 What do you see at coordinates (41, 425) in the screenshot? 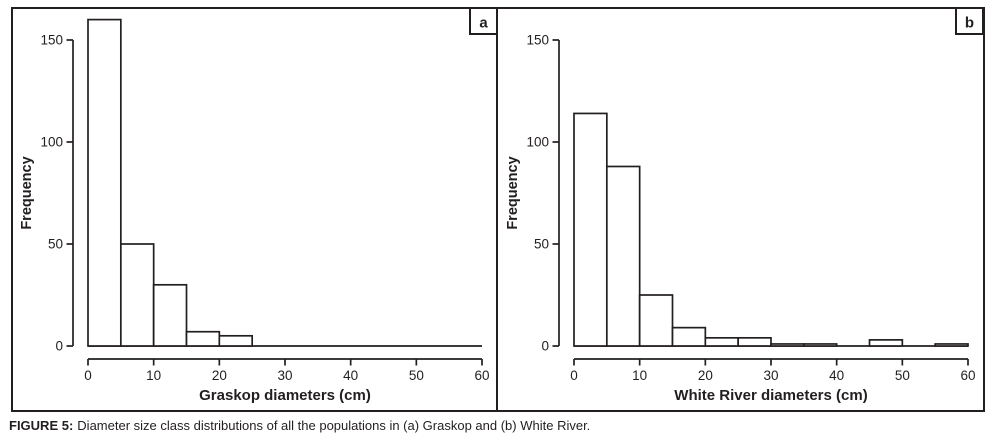
I see `figure-caption-label: FIGURE 5:` at bounding box center [41, 425].